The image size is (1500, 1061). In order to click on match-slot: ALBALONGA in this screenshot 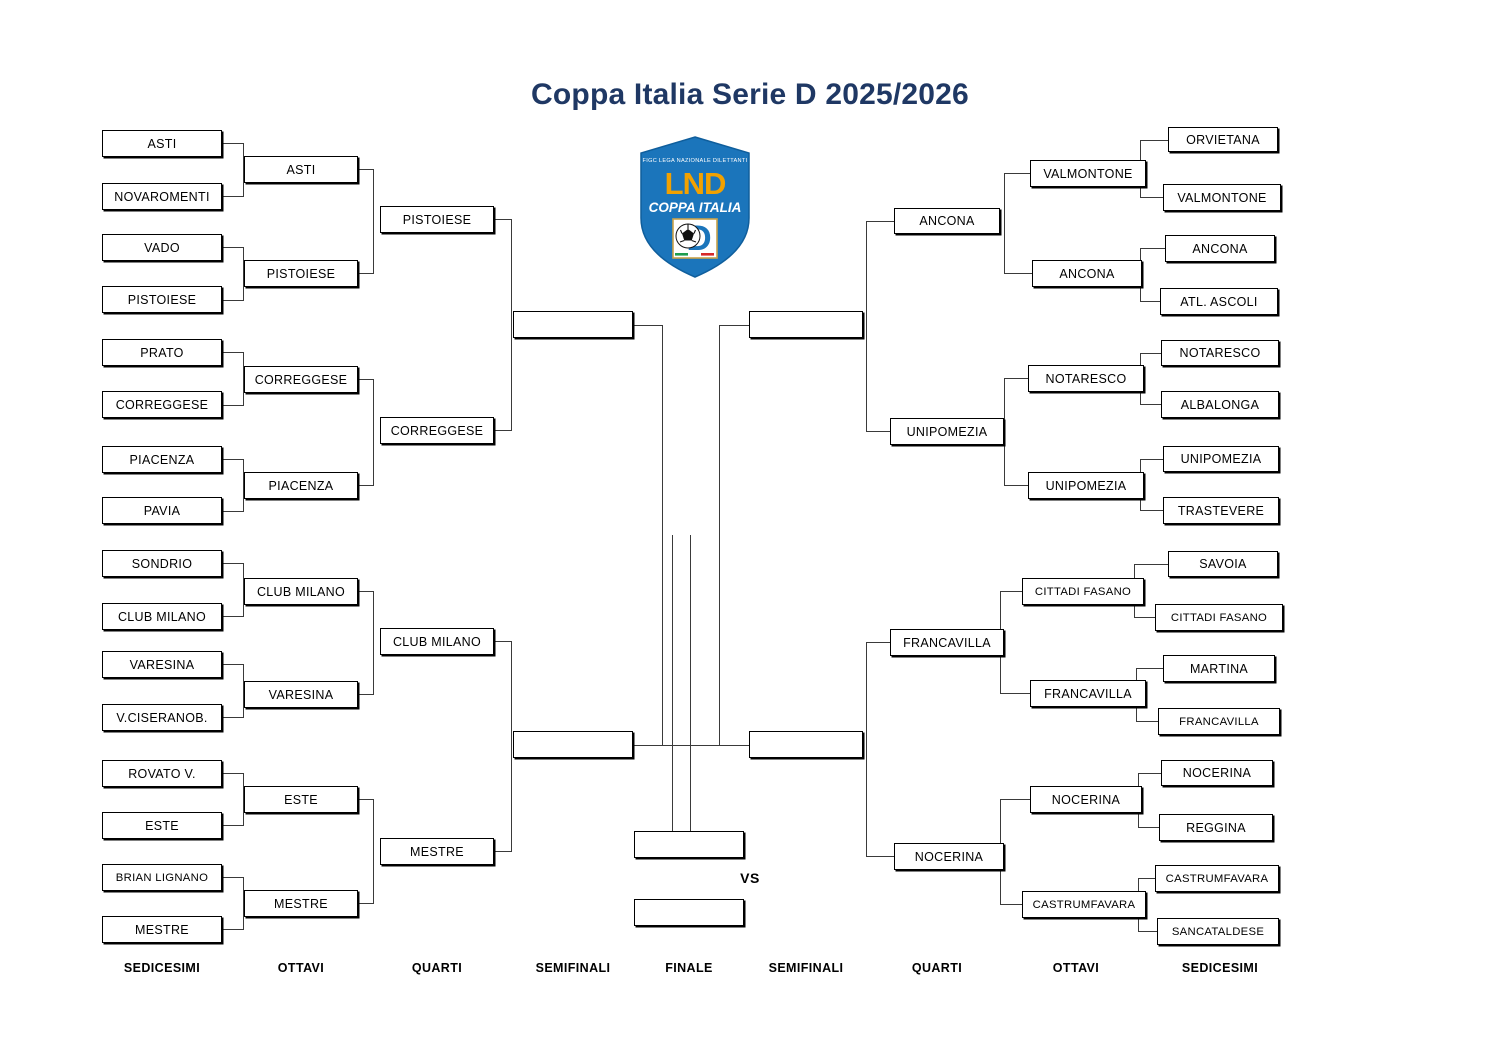, I will do `click(1220, 404)`.